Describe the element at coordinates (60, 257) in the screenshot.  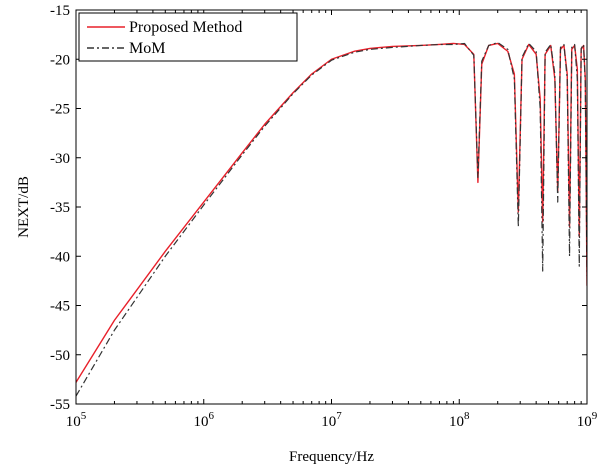
I see `y-tick-label: -40` at that location.